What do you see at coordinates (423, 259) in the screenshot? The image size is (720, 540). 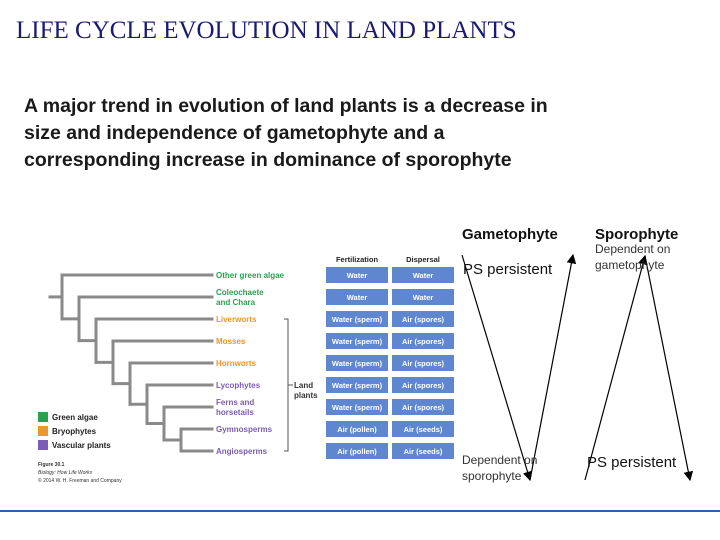 I see `table-header: Dispersal` at bounding box center [423, 259].